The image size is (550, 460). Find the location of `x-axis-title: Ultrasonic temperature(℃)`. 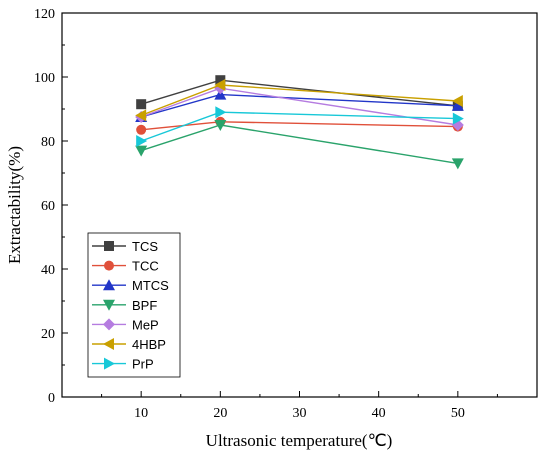

x-axis-title: Ultrasonic temperature(℃) is located at coordinates (299, 440).